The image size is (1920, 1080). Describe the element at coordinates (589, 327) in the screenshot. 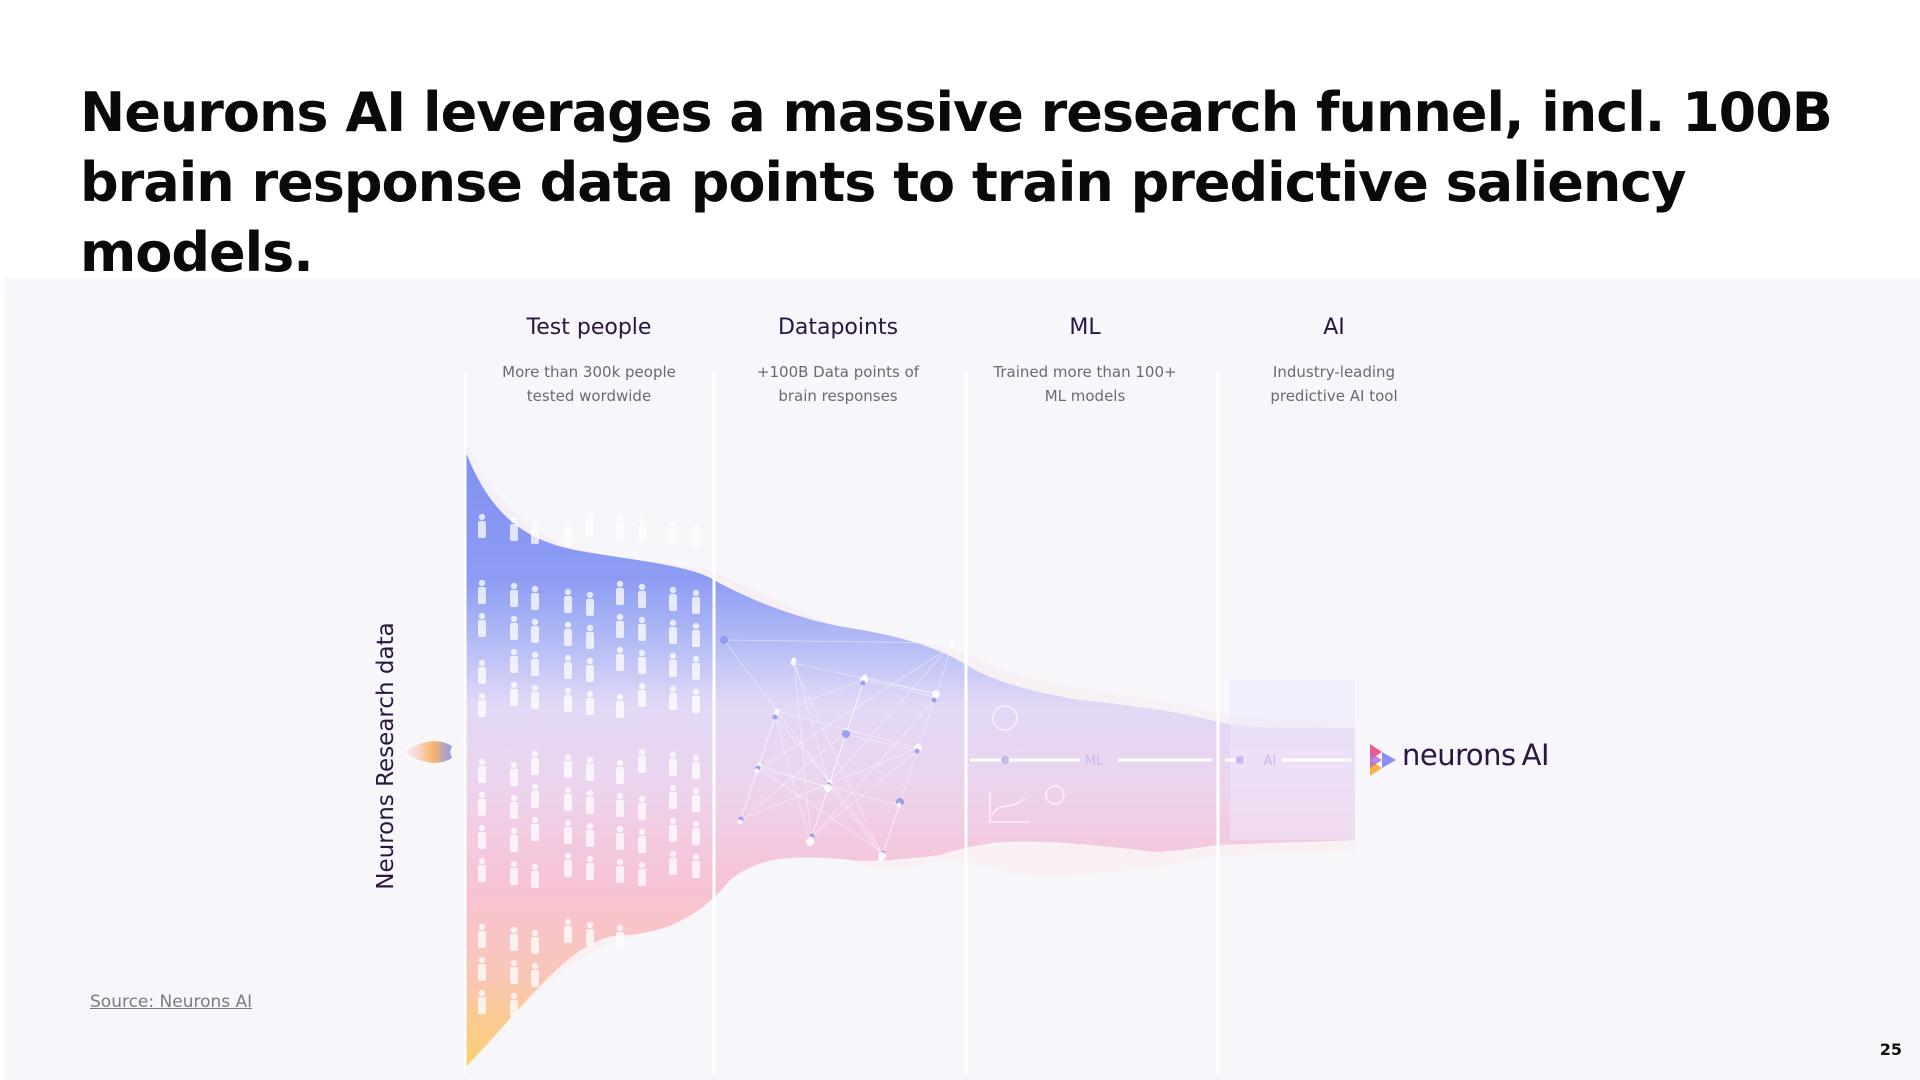

I see `stage-title: Test people` at that location.